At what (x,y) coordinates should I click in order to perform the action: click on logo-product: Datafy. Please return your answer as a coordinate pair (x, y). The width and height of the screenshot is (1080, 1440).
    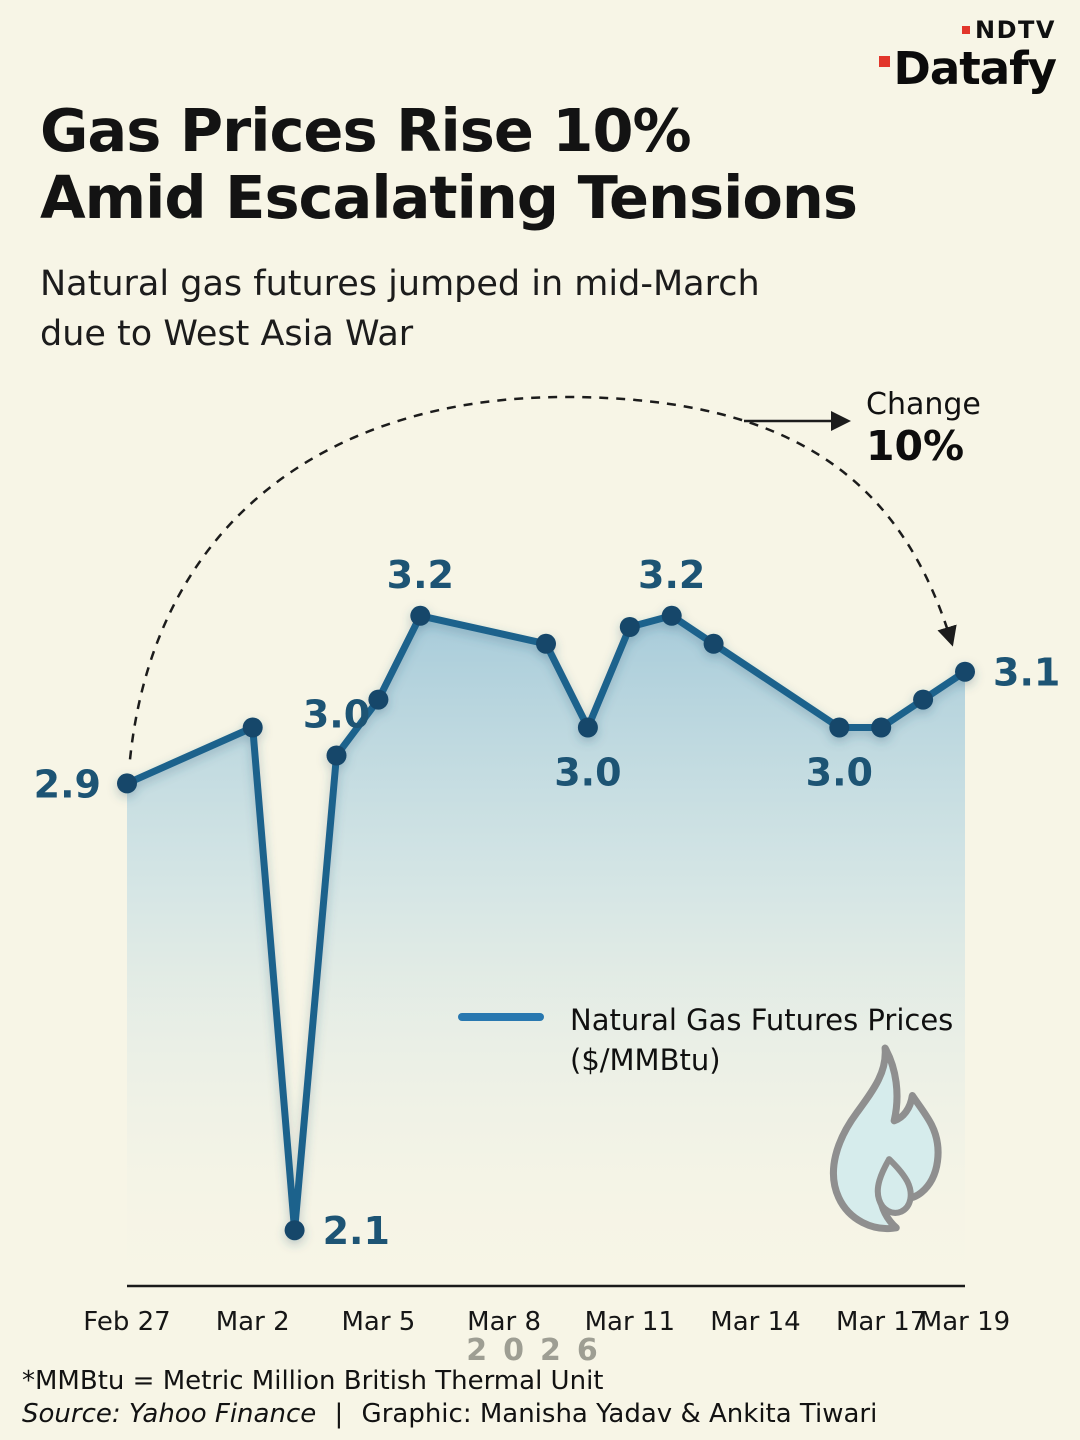
    Looking at the image, I should click on (975, 68).